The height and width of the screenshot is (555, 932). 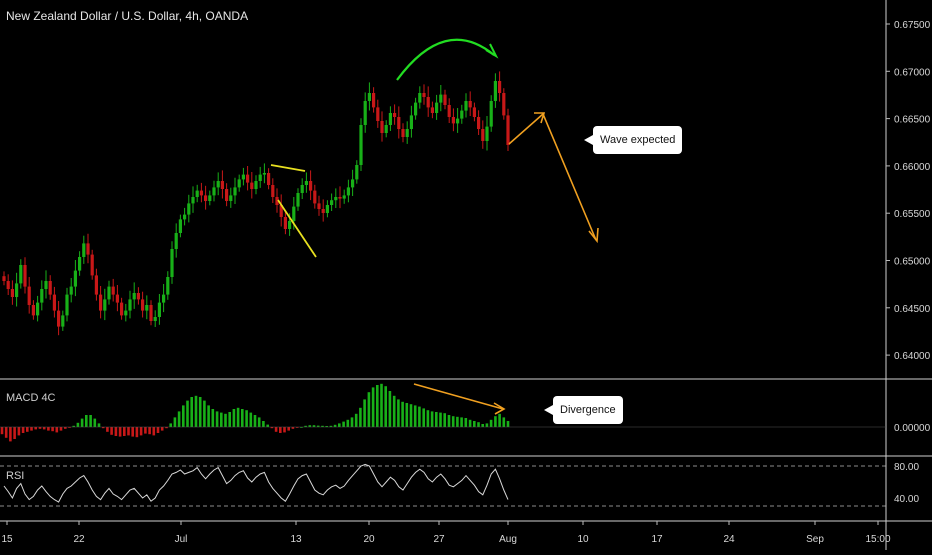 What do you see at coordinates (912, 214) in the screenshot?
I see `price-tick-label: 0.65500` at bounding box center [912, 214].